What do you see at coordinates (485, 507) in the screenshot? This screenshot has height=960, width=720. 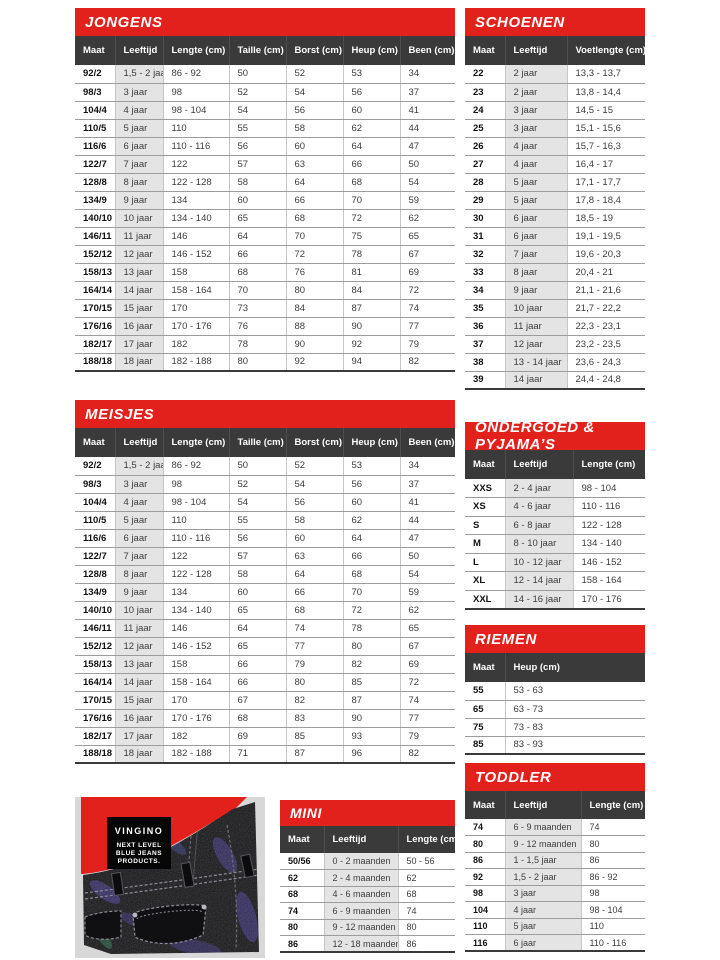 I see `size-cell: XS` at bounding box center [485, 507].